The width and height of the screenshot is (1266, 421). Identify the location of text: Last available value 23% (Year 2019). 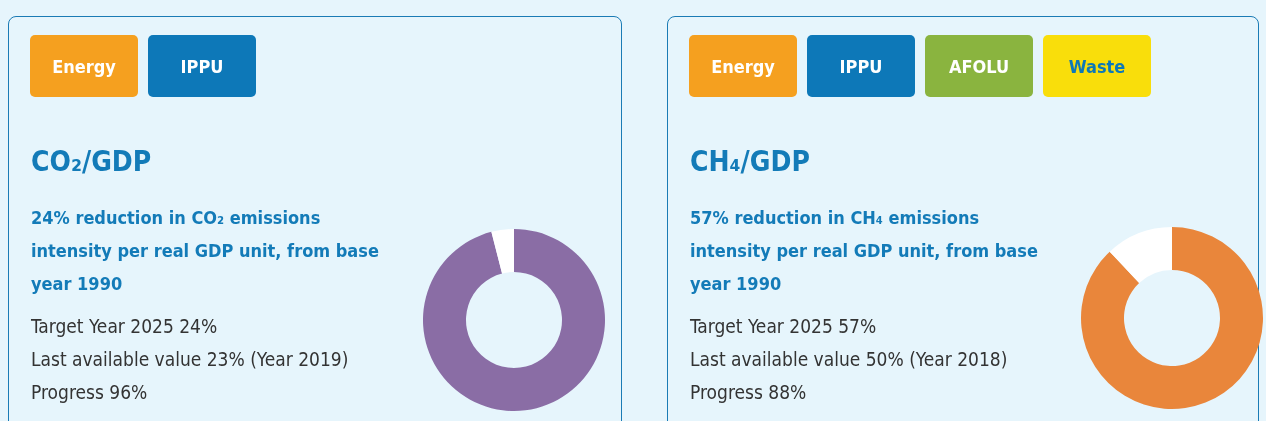
(190, 359).